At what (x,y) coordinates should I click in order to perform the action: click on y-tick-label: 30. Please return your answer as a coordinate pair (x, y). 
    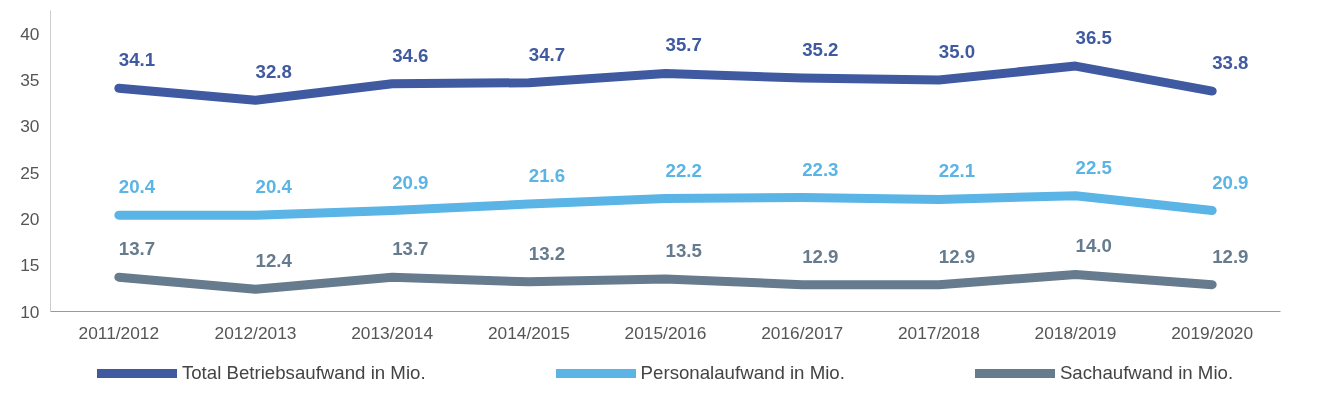
    Looking at the image, I should click on (30, 126).